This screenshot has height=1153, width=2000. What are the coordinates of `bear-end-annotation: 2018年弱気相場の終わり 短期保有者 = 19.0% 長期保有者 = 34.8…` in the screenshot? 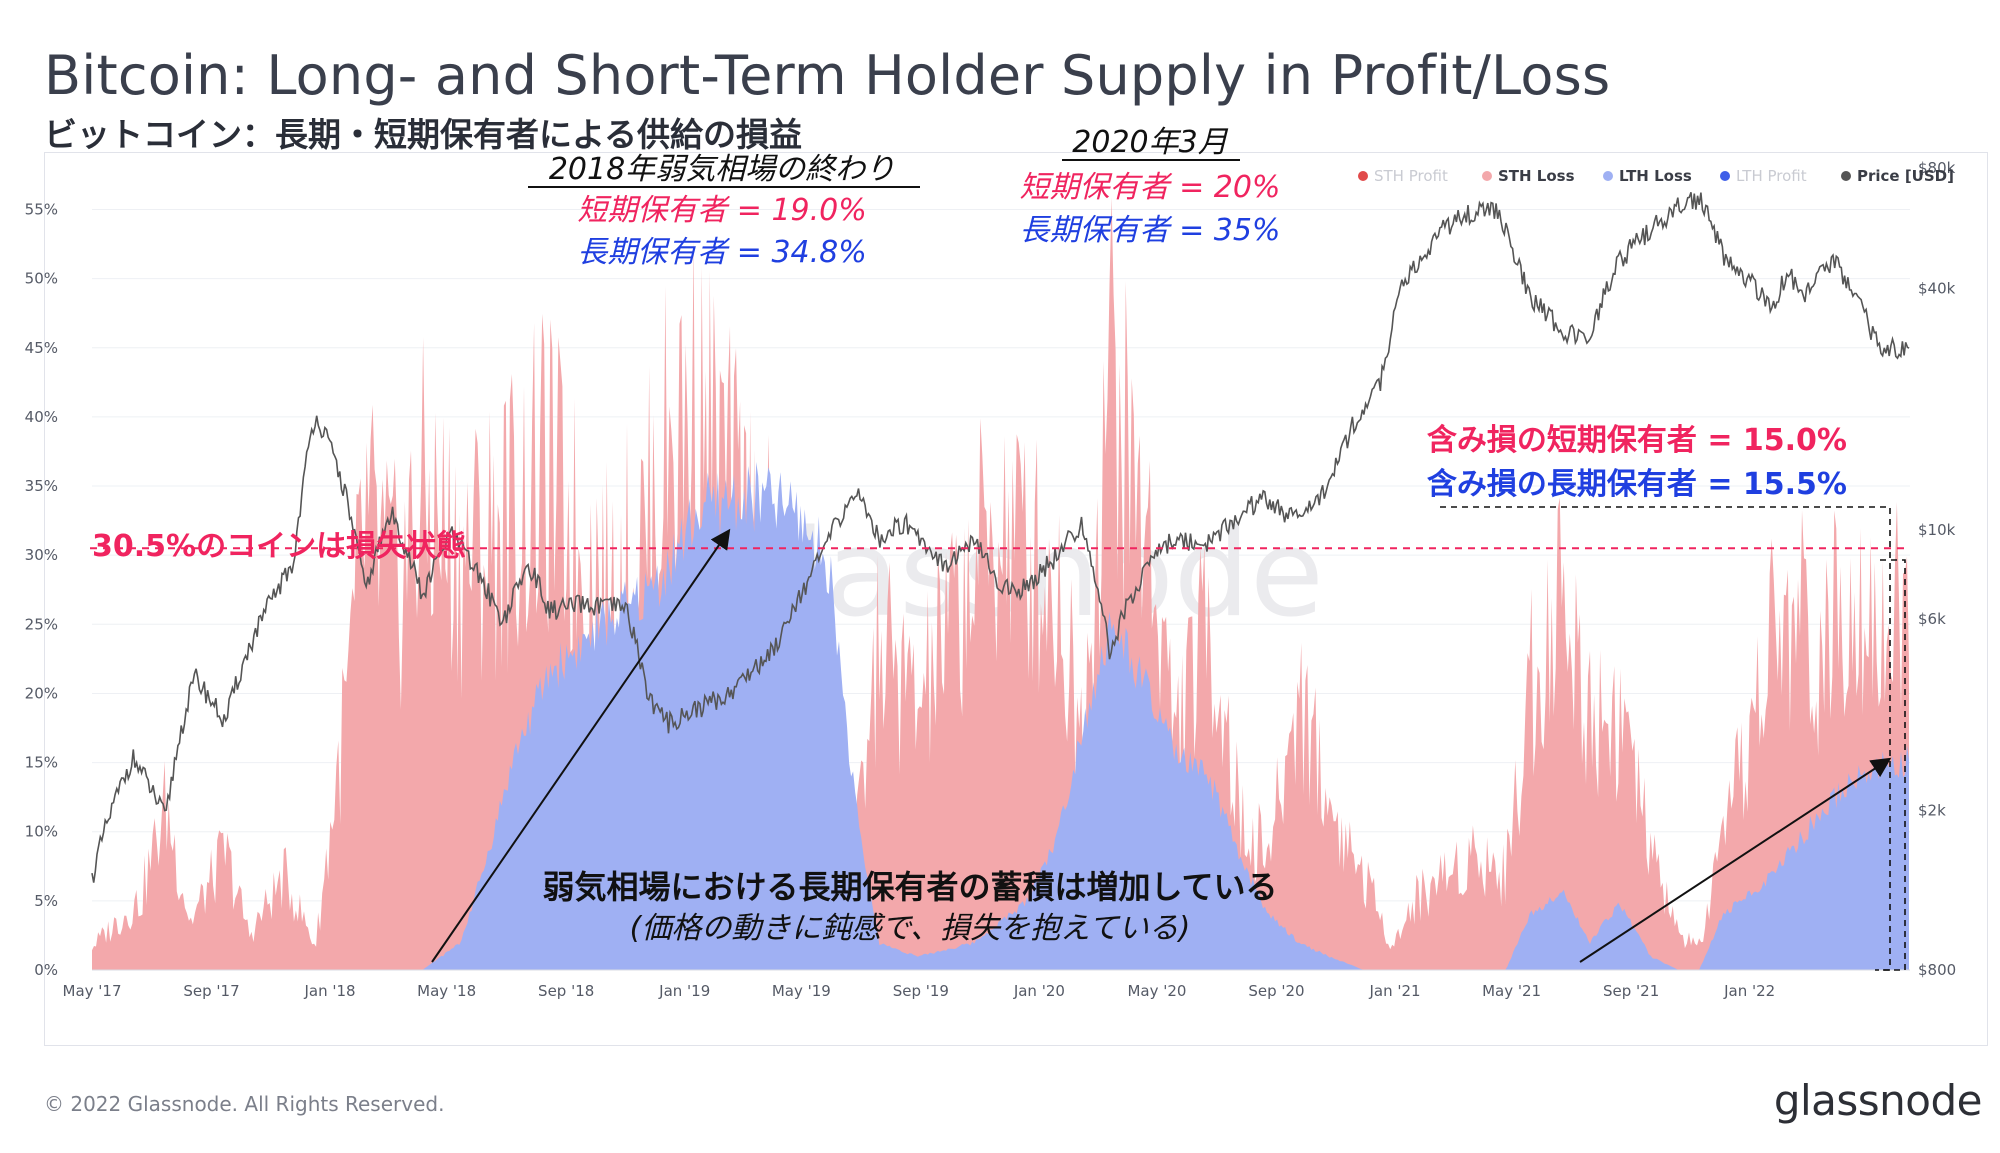 It's located at (724, 211).